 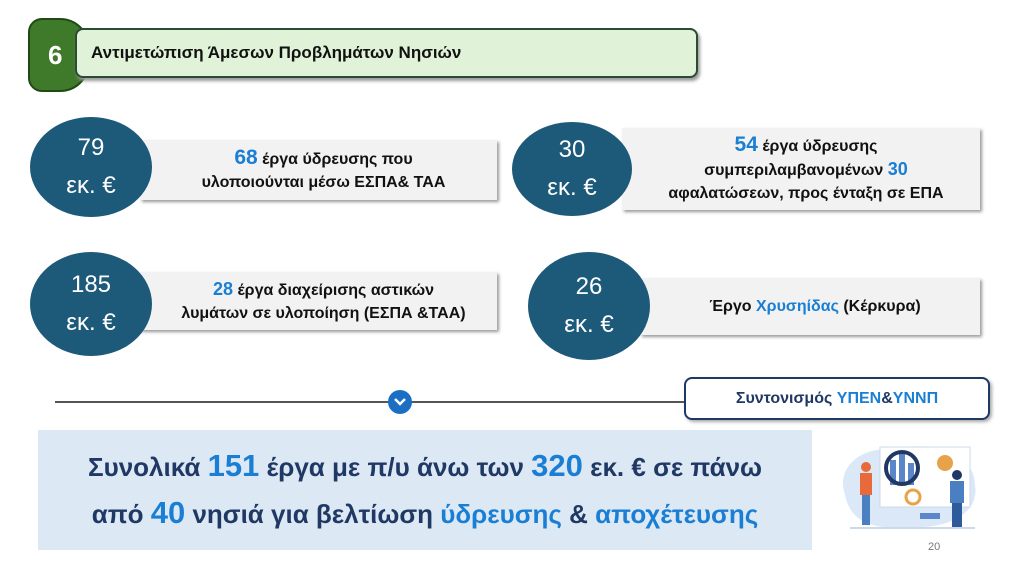 What do you see at coordinates (168, 512) in the screenshot?
I see `summary-number: 40` at bounding box center [168, 512].